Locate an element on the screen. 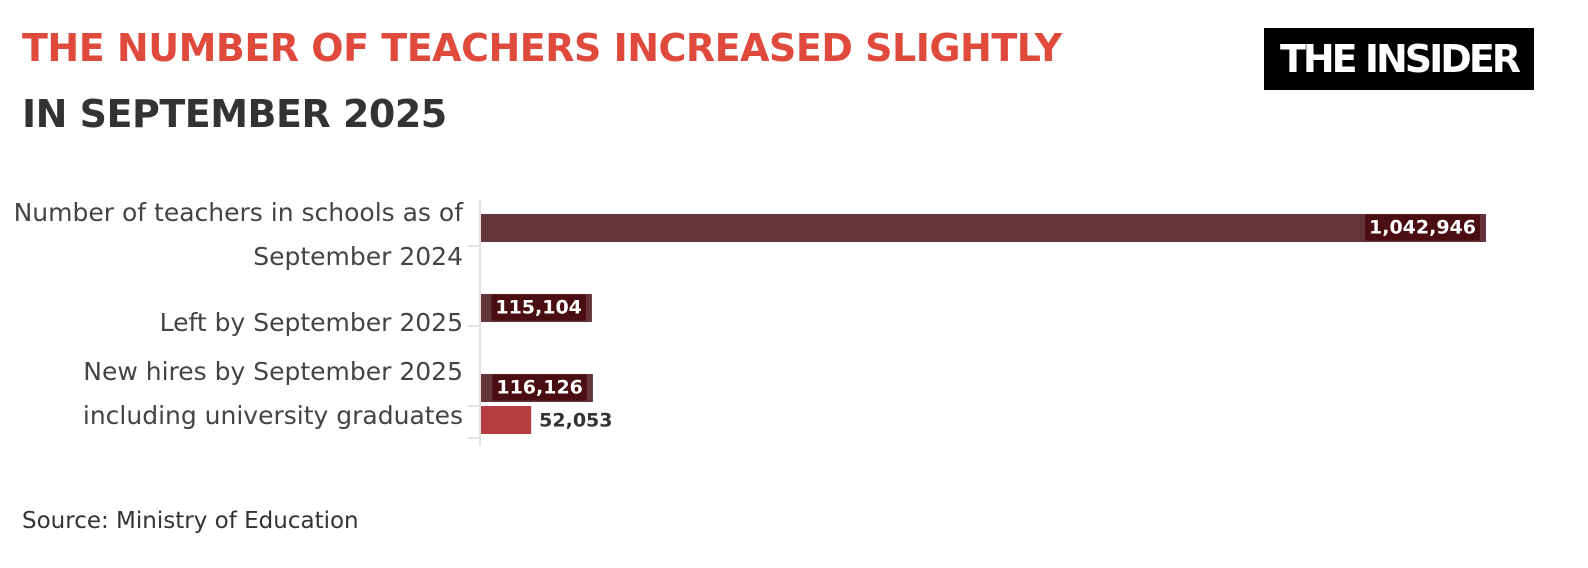 This screenshot has height=568, width=1588. chart-subtitle: IN SEPTEMBER 2025 is located at coordinates (234, 114).